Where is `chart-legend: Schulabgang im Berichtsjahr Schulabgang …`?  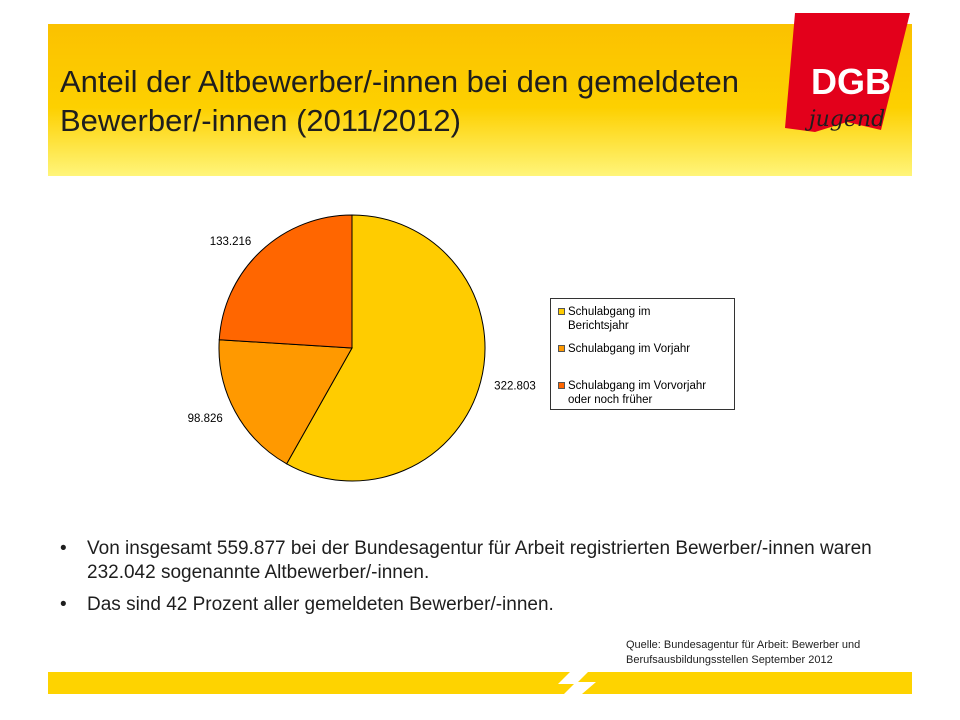
chart-legend: Schulabgang im Berichtsjahr Schulabgang … is located at coordinates (642, 354).